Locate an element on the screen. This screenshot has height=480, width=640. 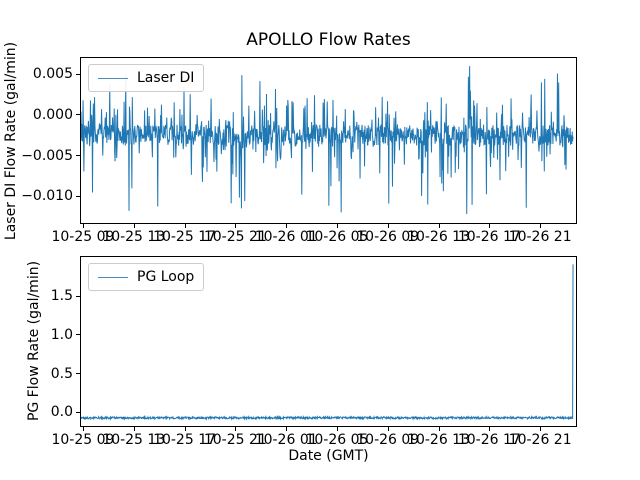
y-tick-label: 0.0 is located at coordinates (61, 412).